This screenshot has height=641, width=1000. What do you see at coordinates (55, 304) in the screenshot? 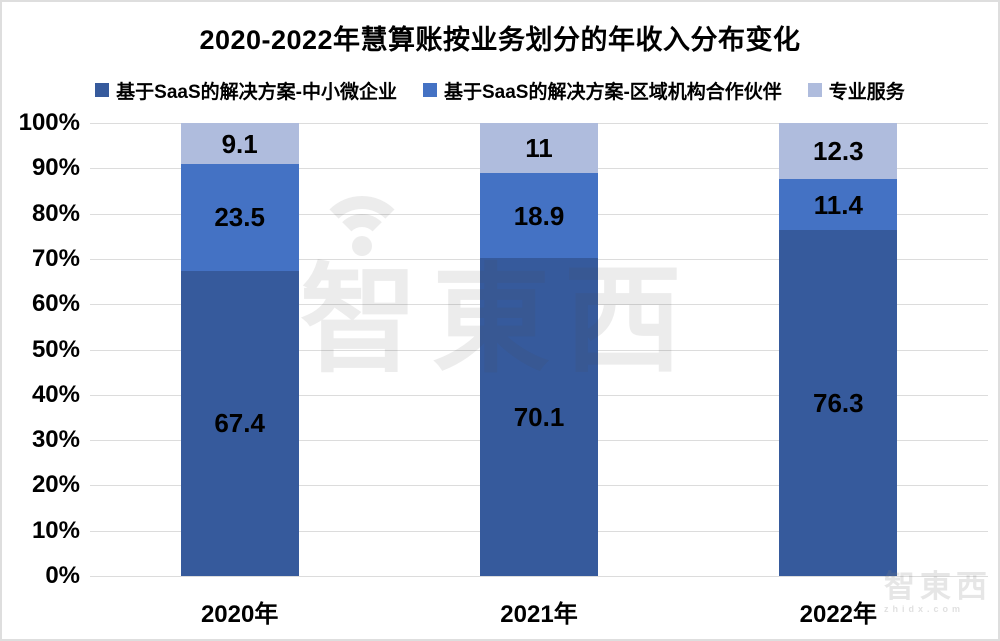
I see `y-tick-label: 60%` at bounding box center [55, 304].